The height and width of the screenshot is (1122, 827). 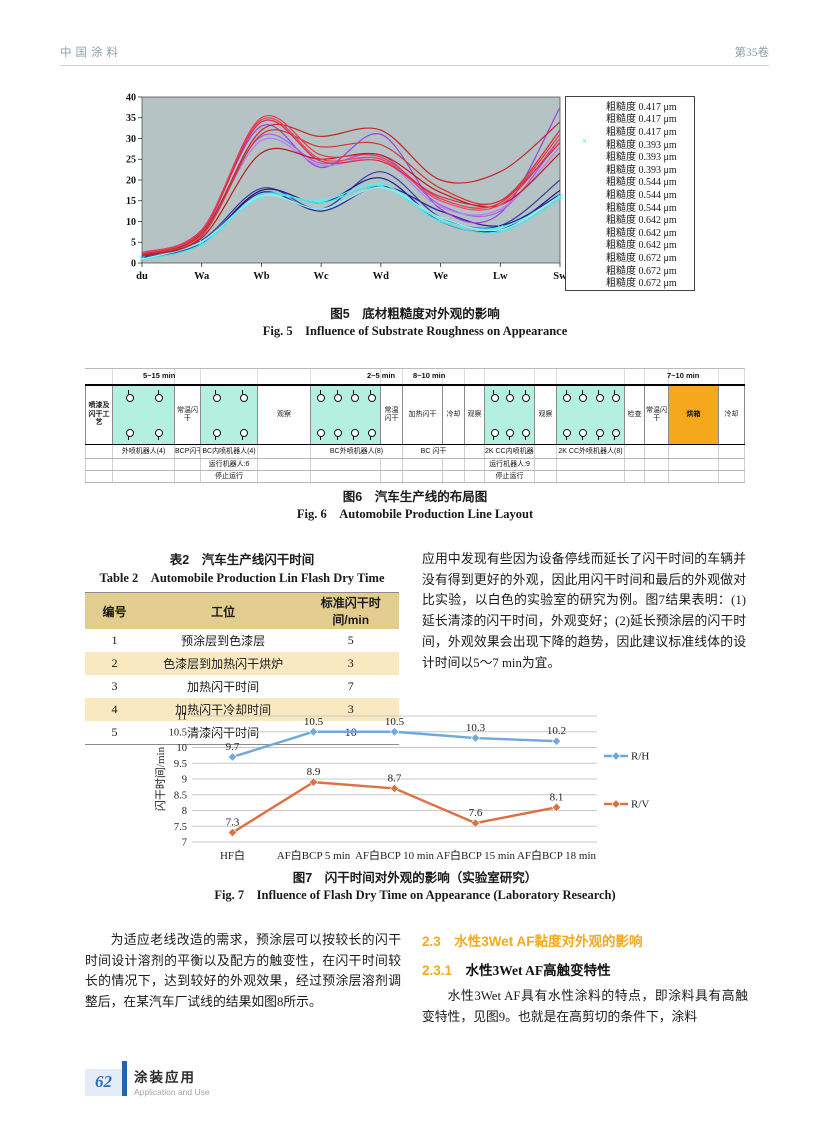 I want to click on robot-station-cell, so click(x=591, y=415).